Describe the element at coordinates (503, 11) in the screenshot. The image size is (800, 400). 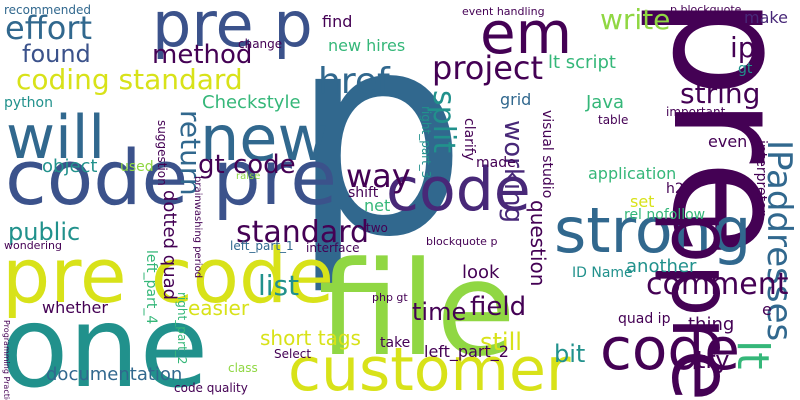
I see `word-event-handling: event handling` at that location.